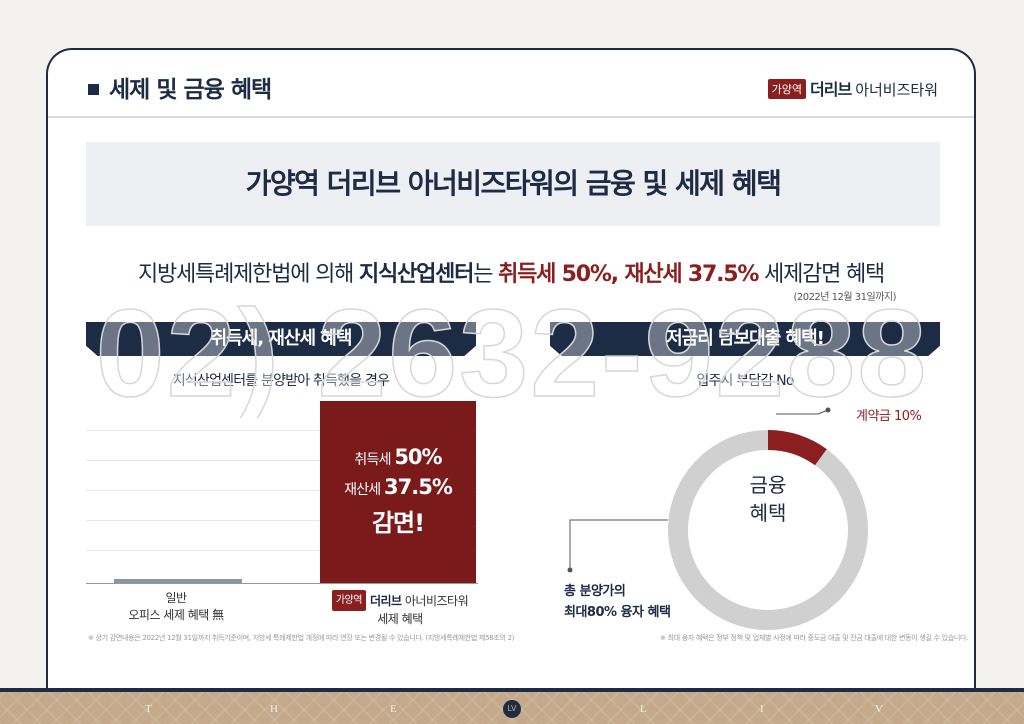 The image size is (1024, 724). I want to click on page-title: 가양역 더리브 아너비즈타워의 금융 및 세제 혜택, so click(513, 183).